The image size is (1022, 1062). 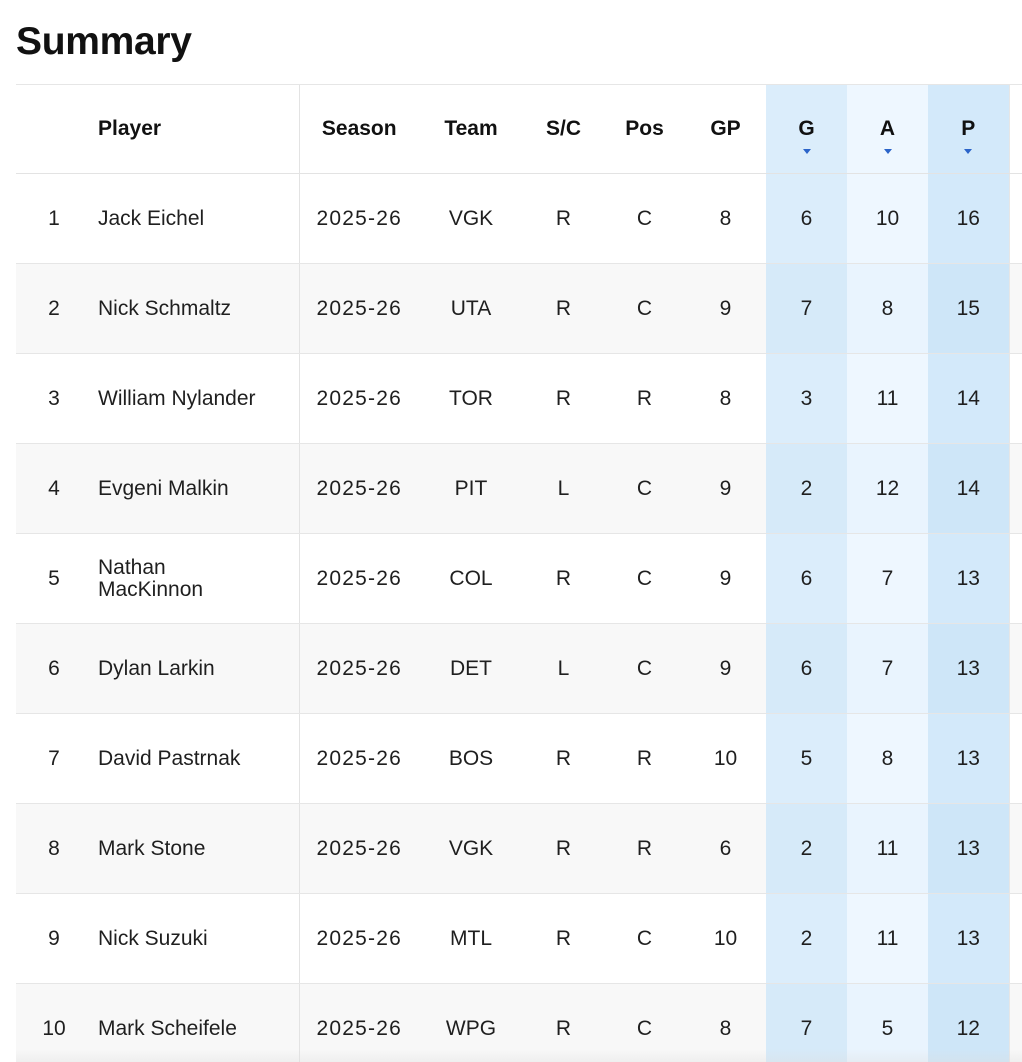 I want to click on header-assists-label: A, so click(x=887, y=128).